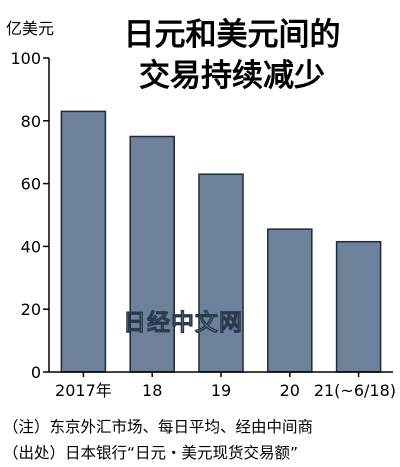  I want to click on y-axis-ticks: 0 20 40 60 80 100, so click(29, 215).